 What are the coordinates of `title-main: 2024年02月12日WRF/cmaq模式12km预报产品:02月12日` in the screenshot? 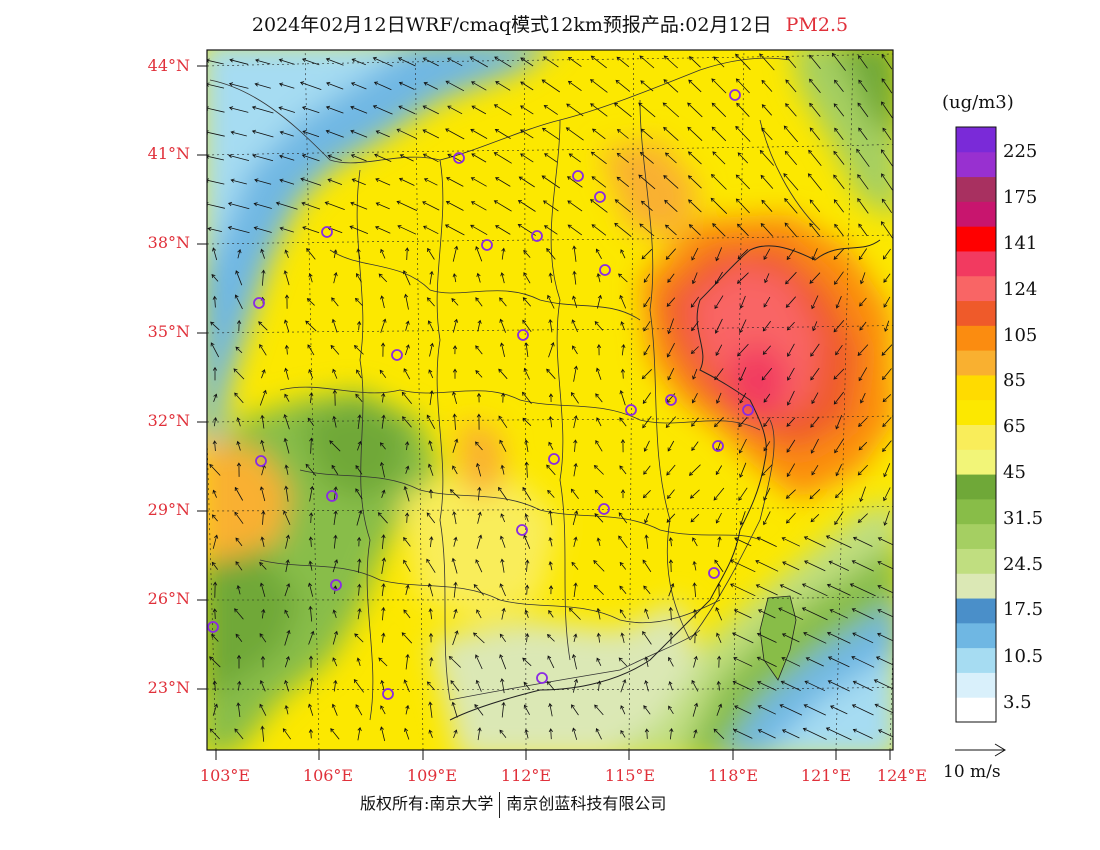 It's located at (511, 25).